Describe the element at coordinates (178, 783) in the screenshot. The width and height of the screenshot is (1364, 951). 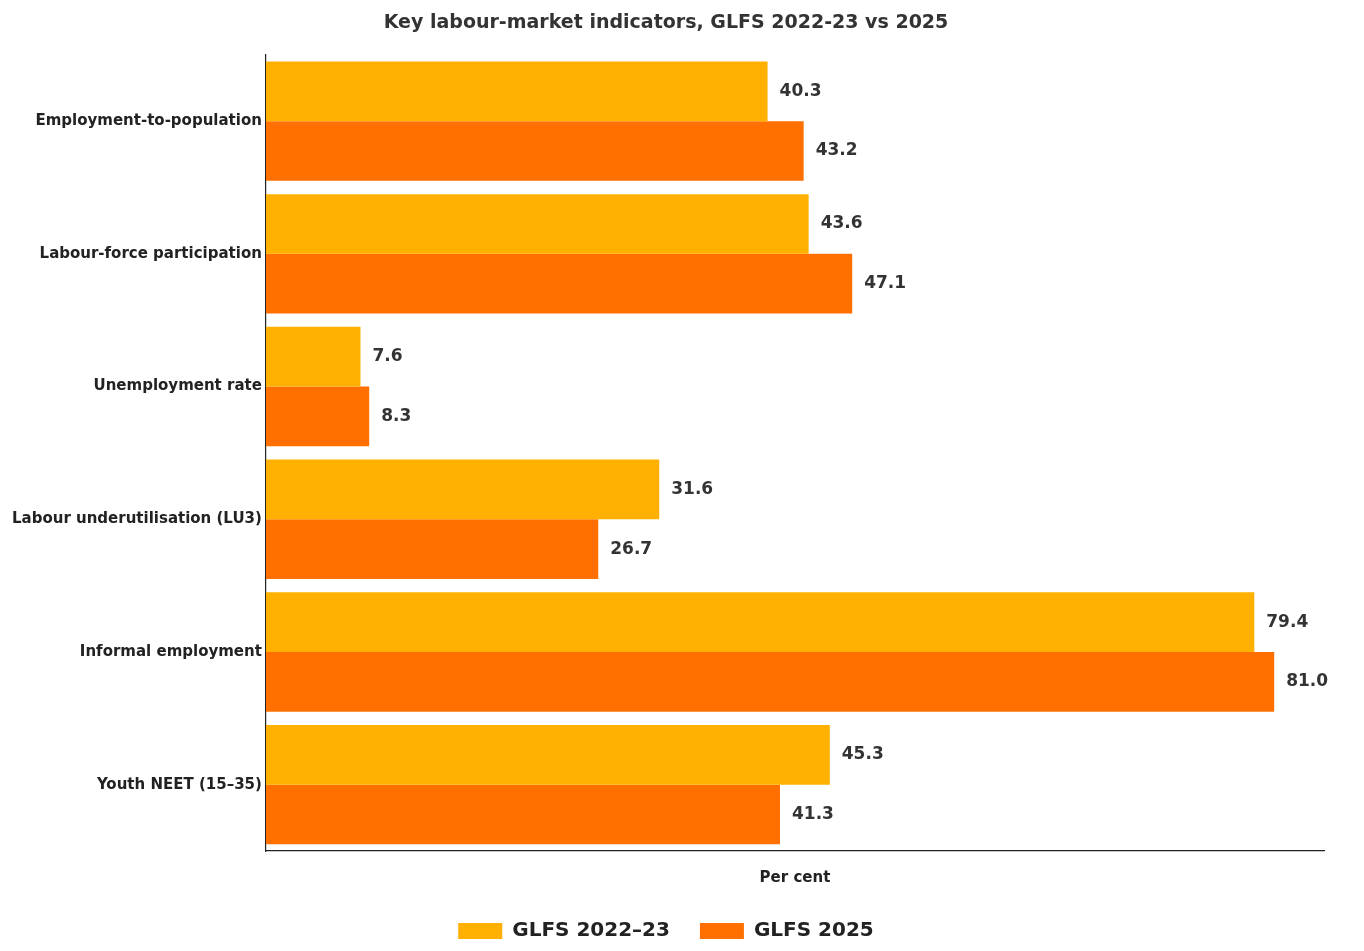
I see `y-tick-label: Youth NEET (15–35)` at that location.